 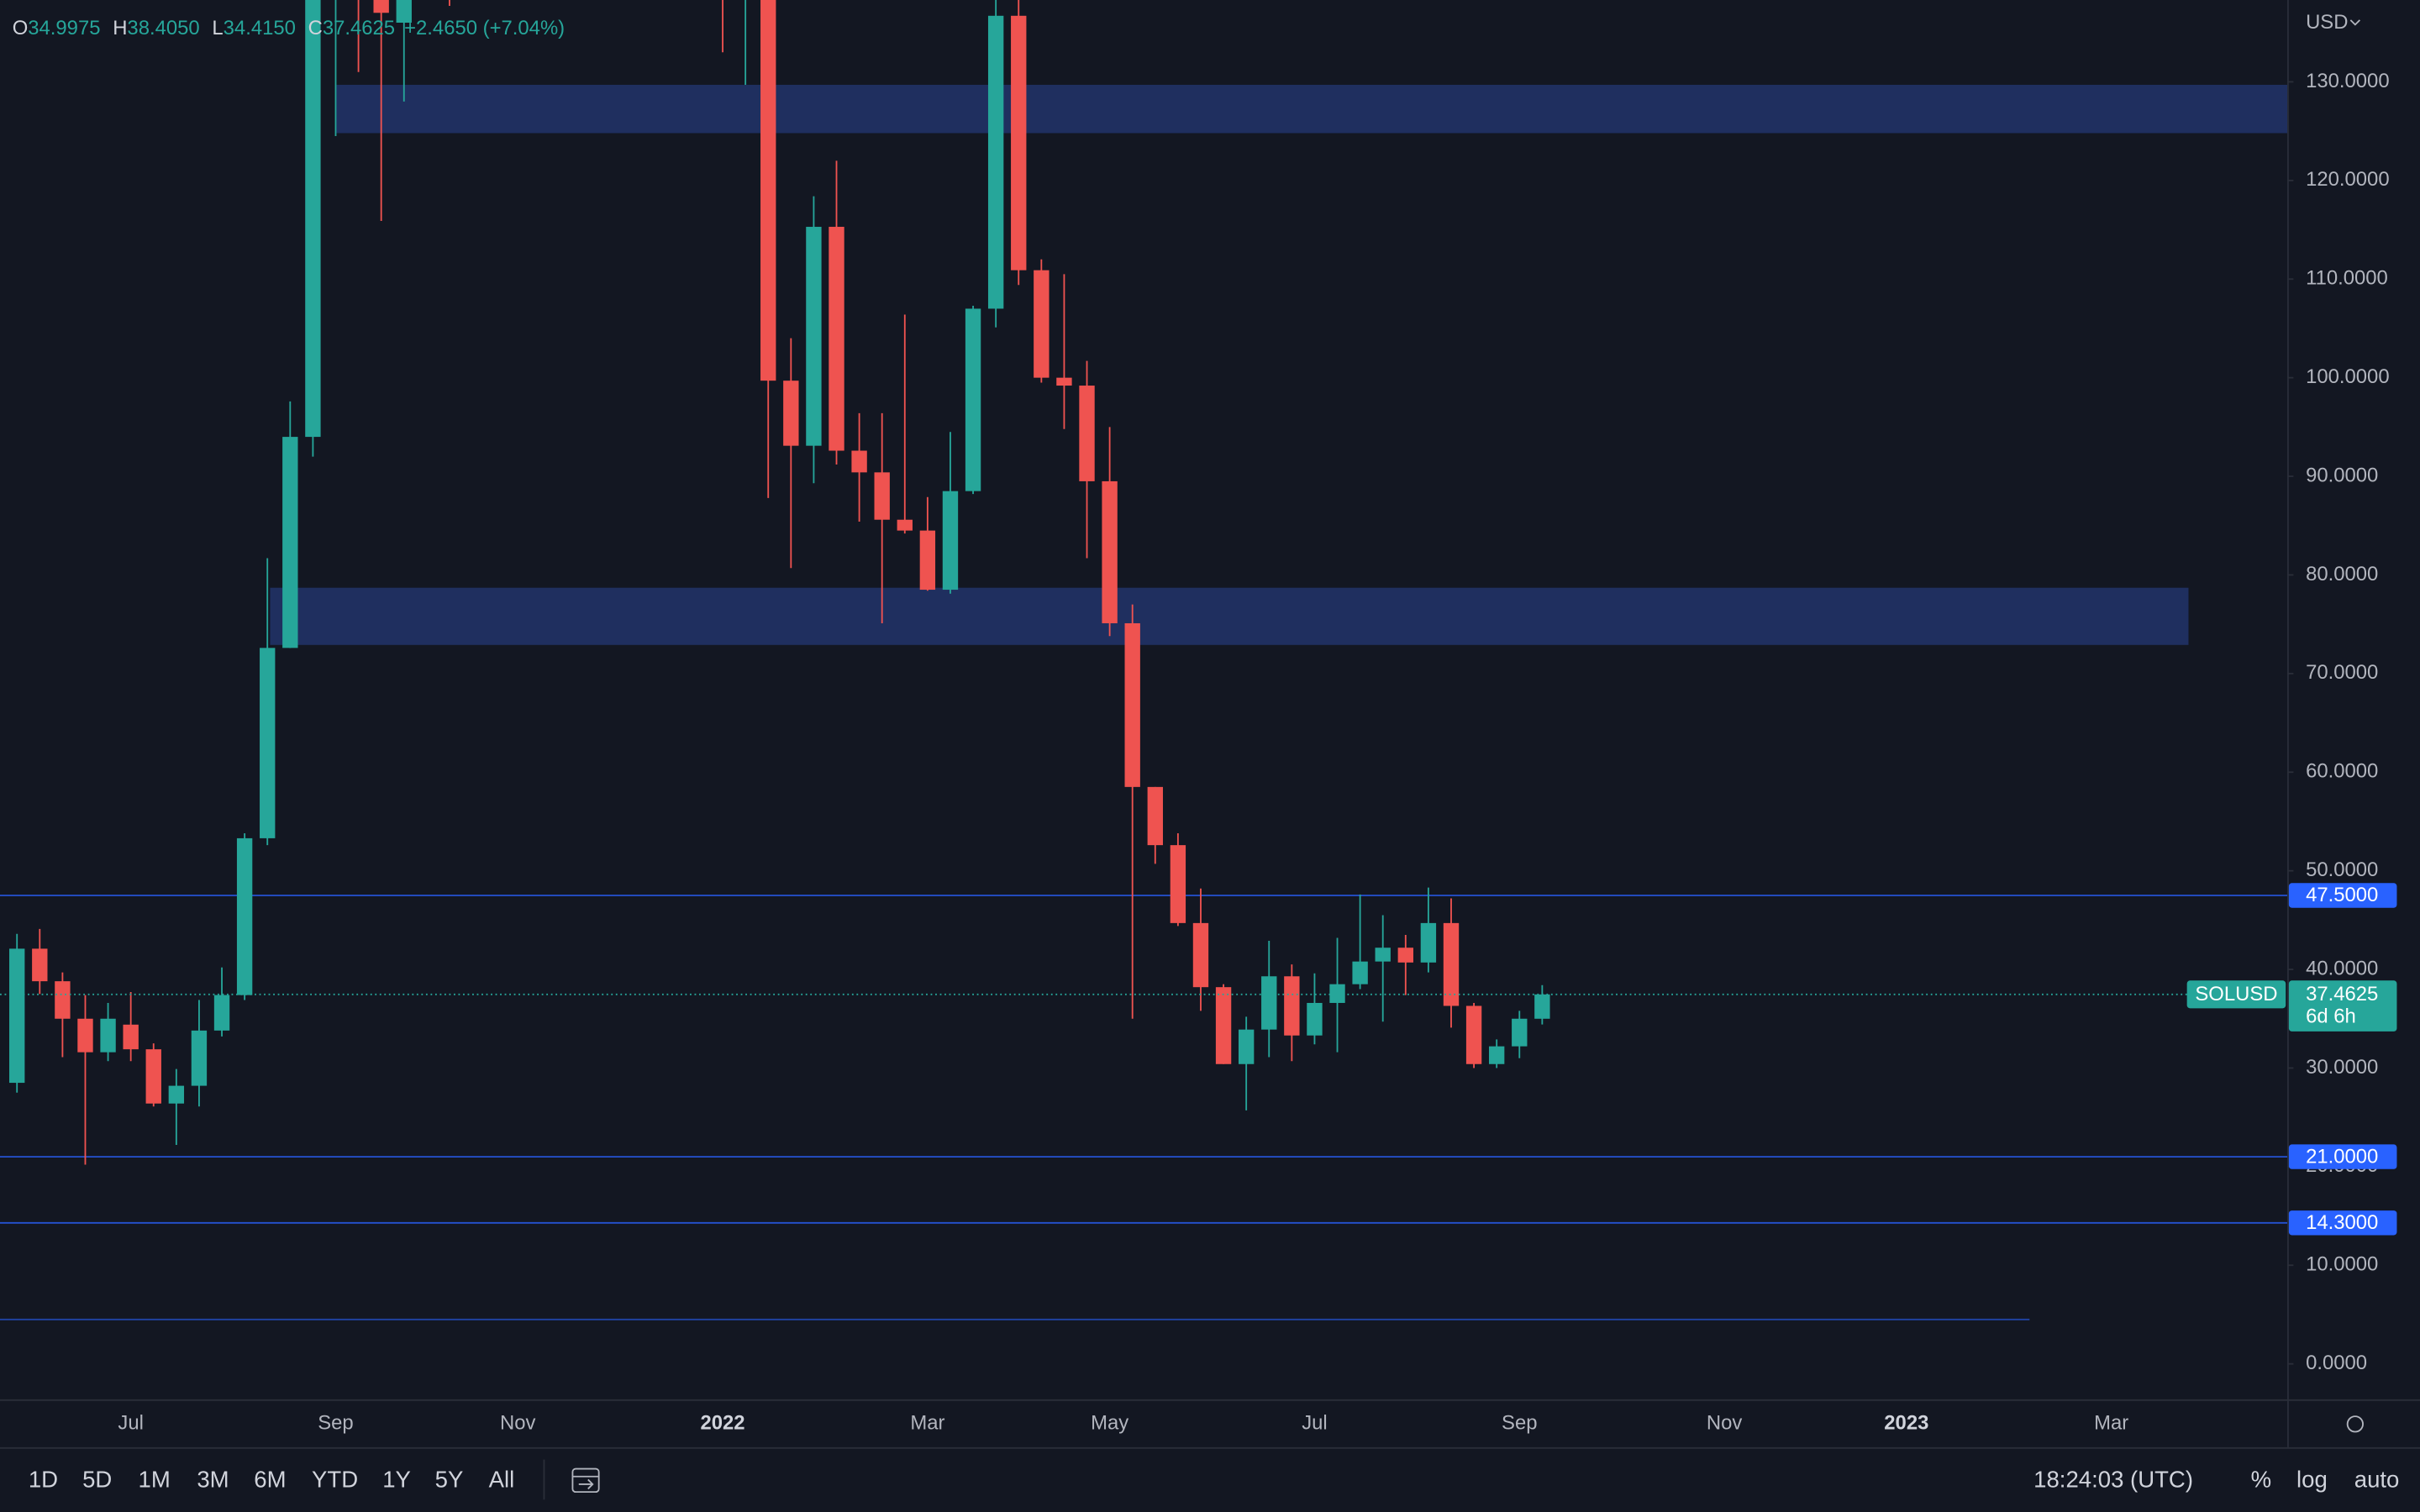 What do you see at coordinates (43, 1480) in the screenshot?
I see `range-button: 1D` at bounding box center [43, 1480].